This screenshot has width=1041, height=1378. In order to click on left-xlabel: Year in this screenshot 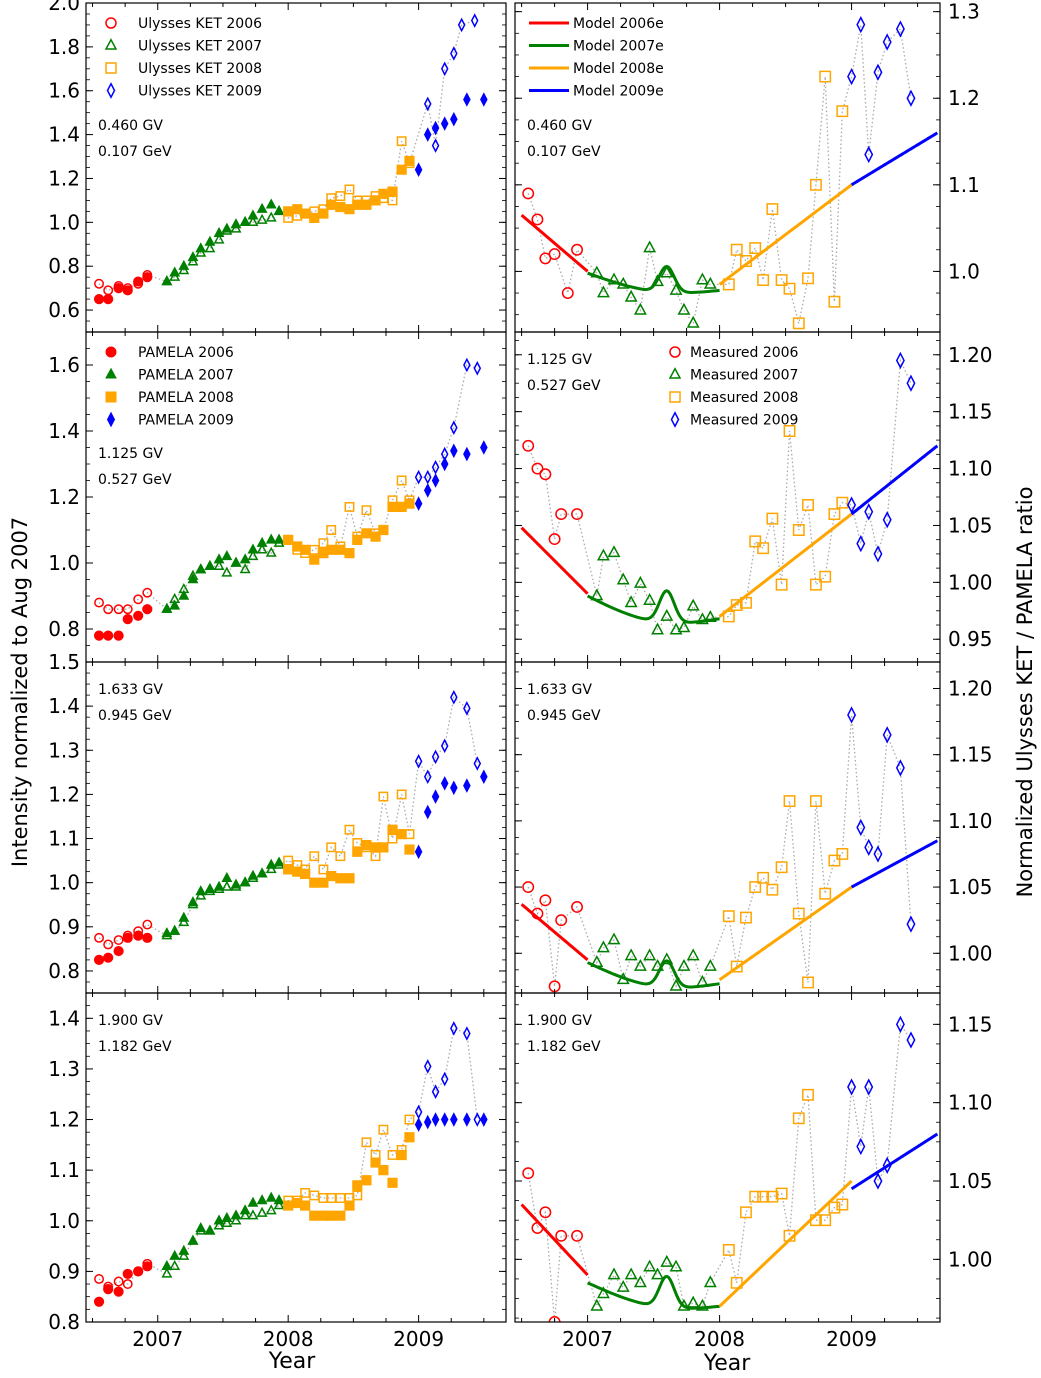, I will do `click(292, 1361)`.